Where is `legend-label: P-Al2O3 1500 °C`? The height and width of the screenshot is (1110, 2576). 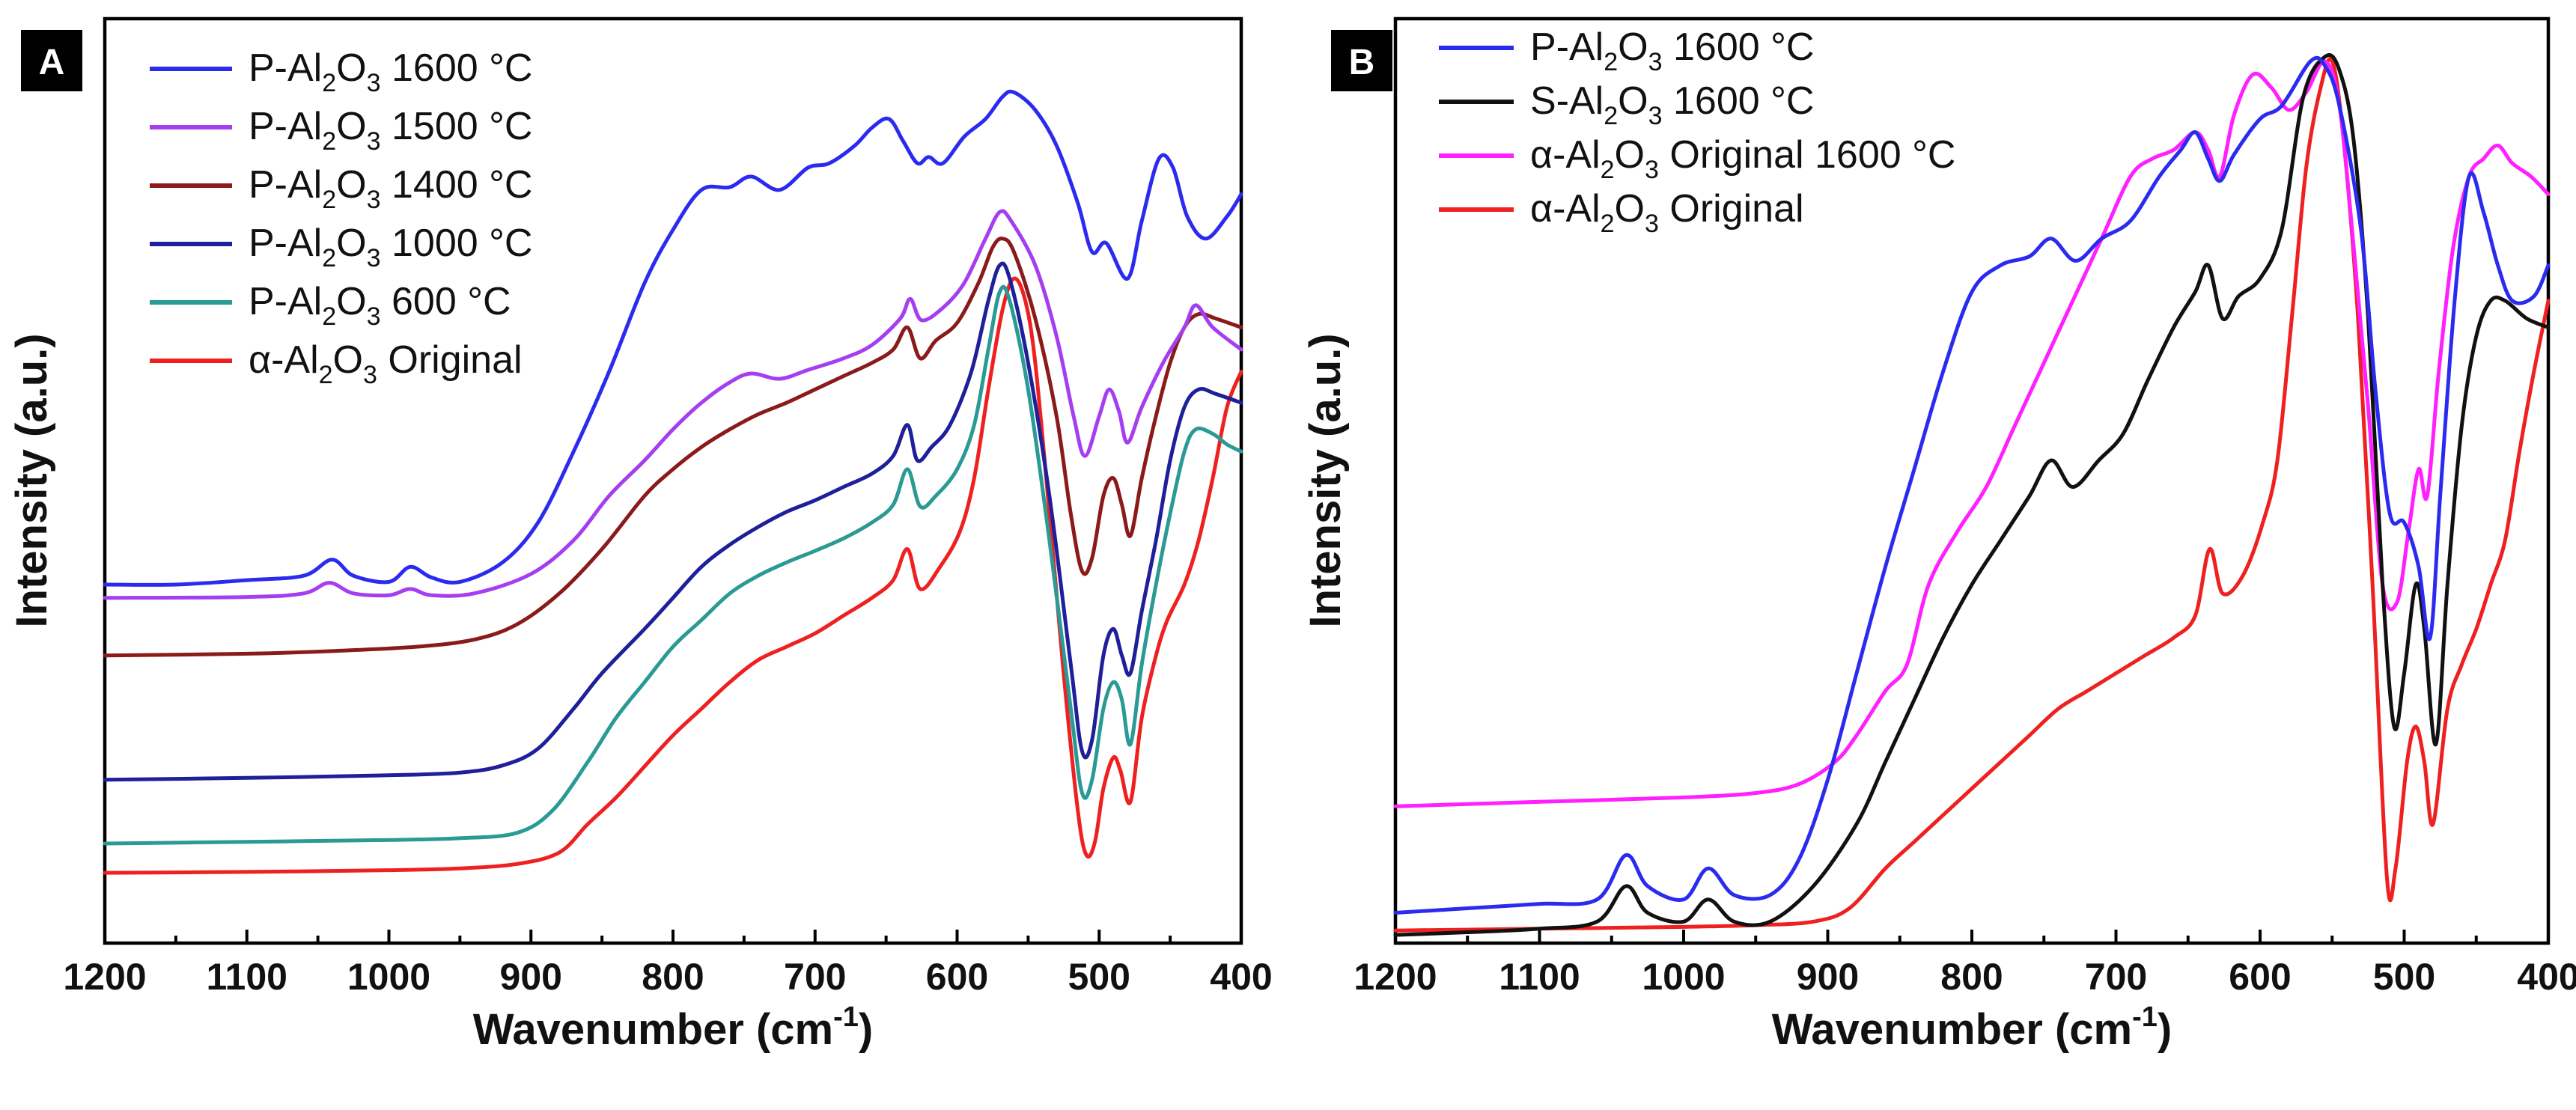 legend-label: P-Al2O3 1500 °C is located at coordinates (390, 130).